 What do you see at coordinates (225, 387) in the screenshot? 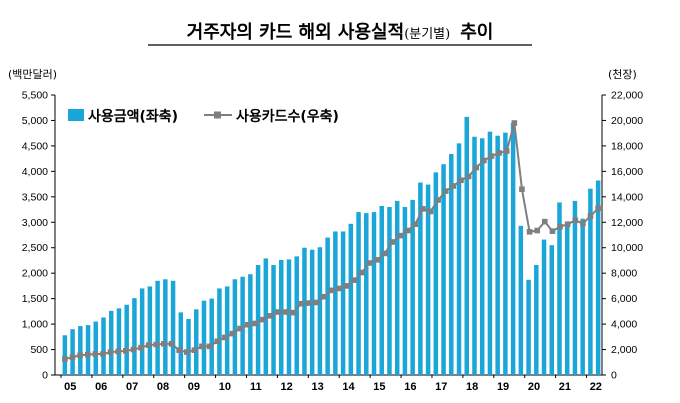
I see `x-tick-label: 10` at bounding box center [225, 387].